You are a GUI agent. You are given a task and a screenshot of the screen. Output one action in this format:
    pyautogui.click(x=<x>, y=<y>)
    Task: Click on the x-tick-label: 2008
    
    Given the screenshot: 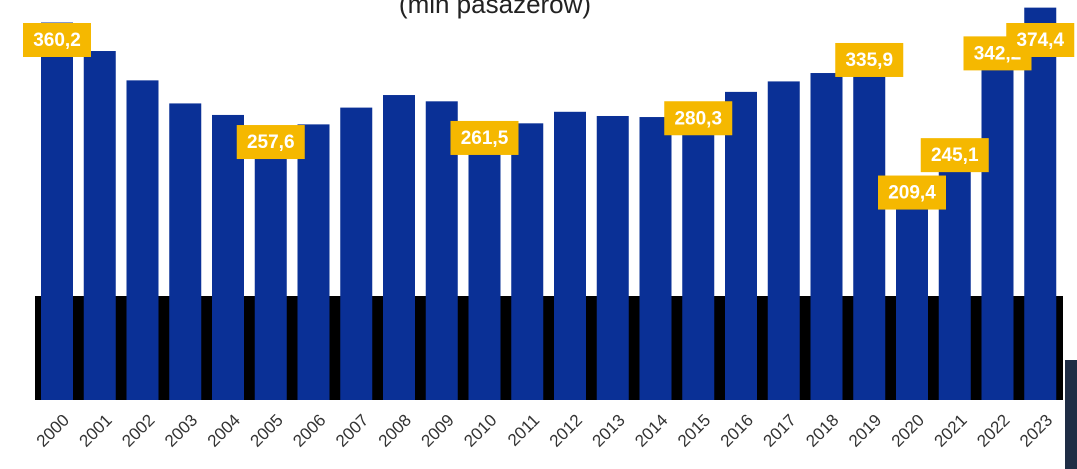 What is the action you would take?
    pyautogui.click(x=395, y=431)
    